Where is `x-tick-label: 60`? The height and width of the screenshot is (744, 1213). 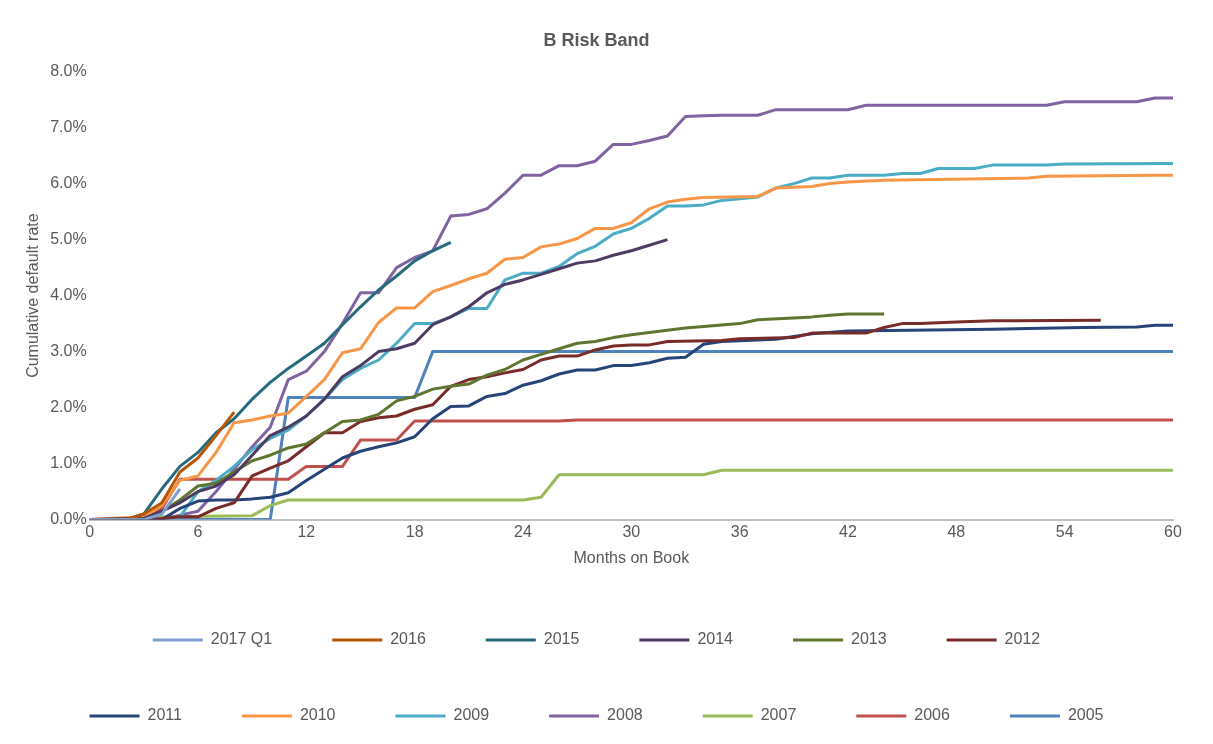
x-tick-label: 60 is located at coordinates (1173, 531).